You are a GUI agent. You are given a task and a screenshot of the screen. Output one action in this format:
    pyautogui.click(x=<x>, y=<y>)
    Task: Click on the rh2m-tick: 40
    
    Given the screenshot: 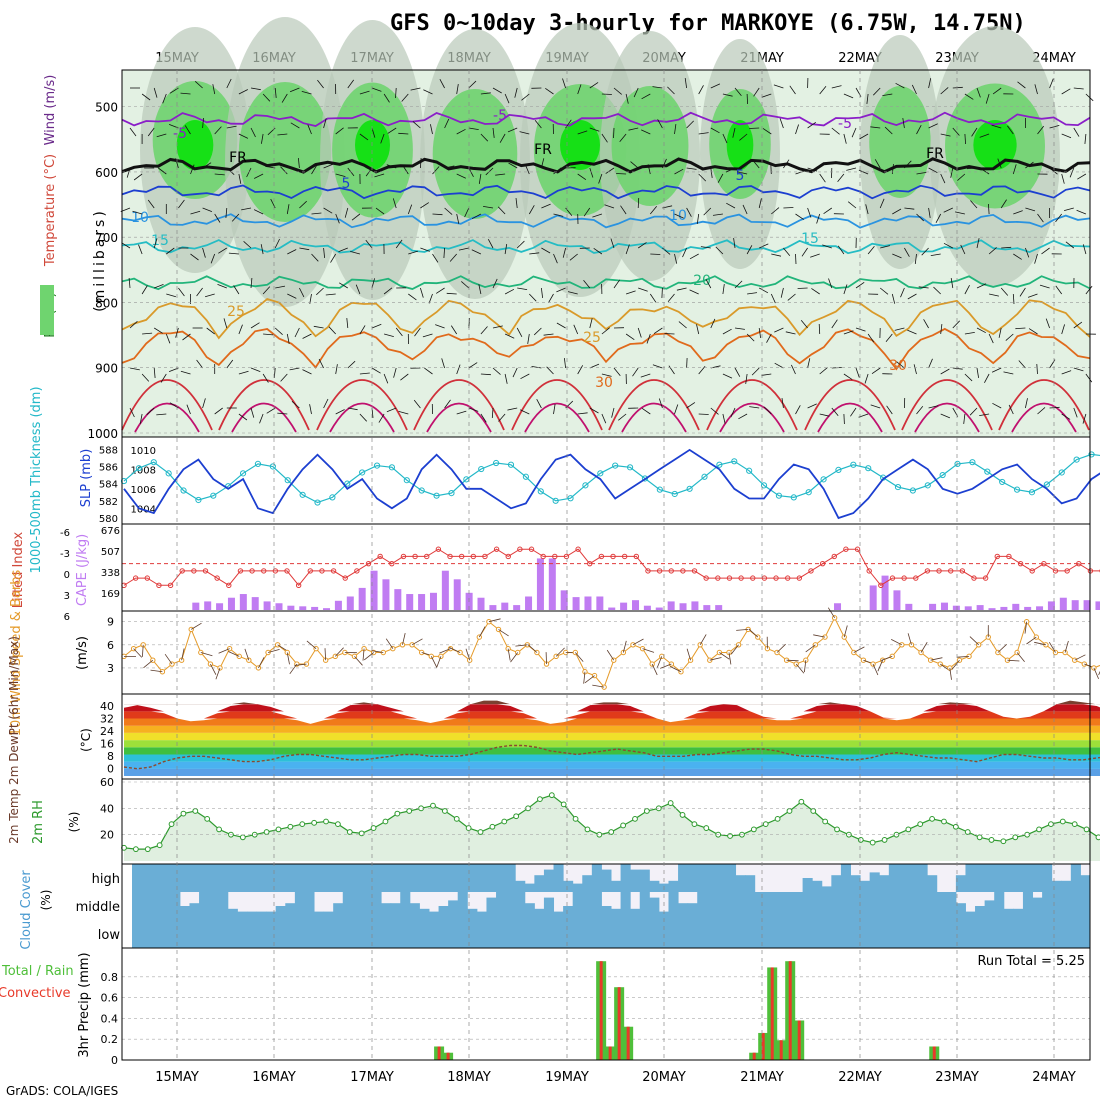 What is the action you would take?
    pyautogui.click(x=107, y=808)
    